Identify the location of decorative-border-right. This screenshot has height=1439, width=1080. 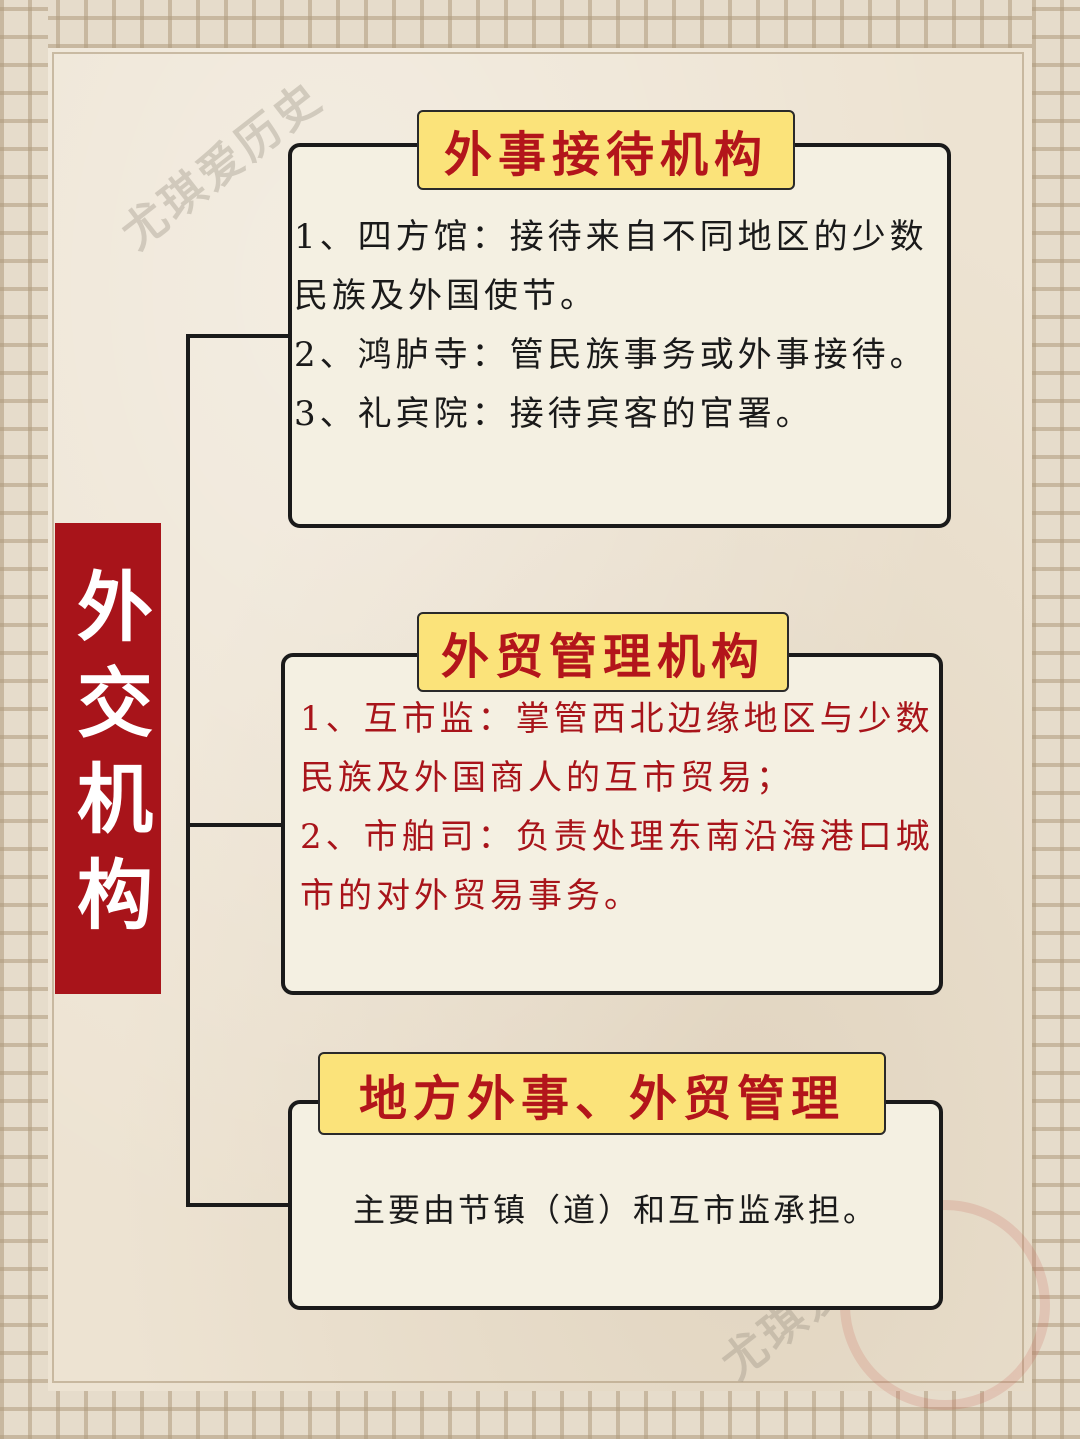
(1056, 719).